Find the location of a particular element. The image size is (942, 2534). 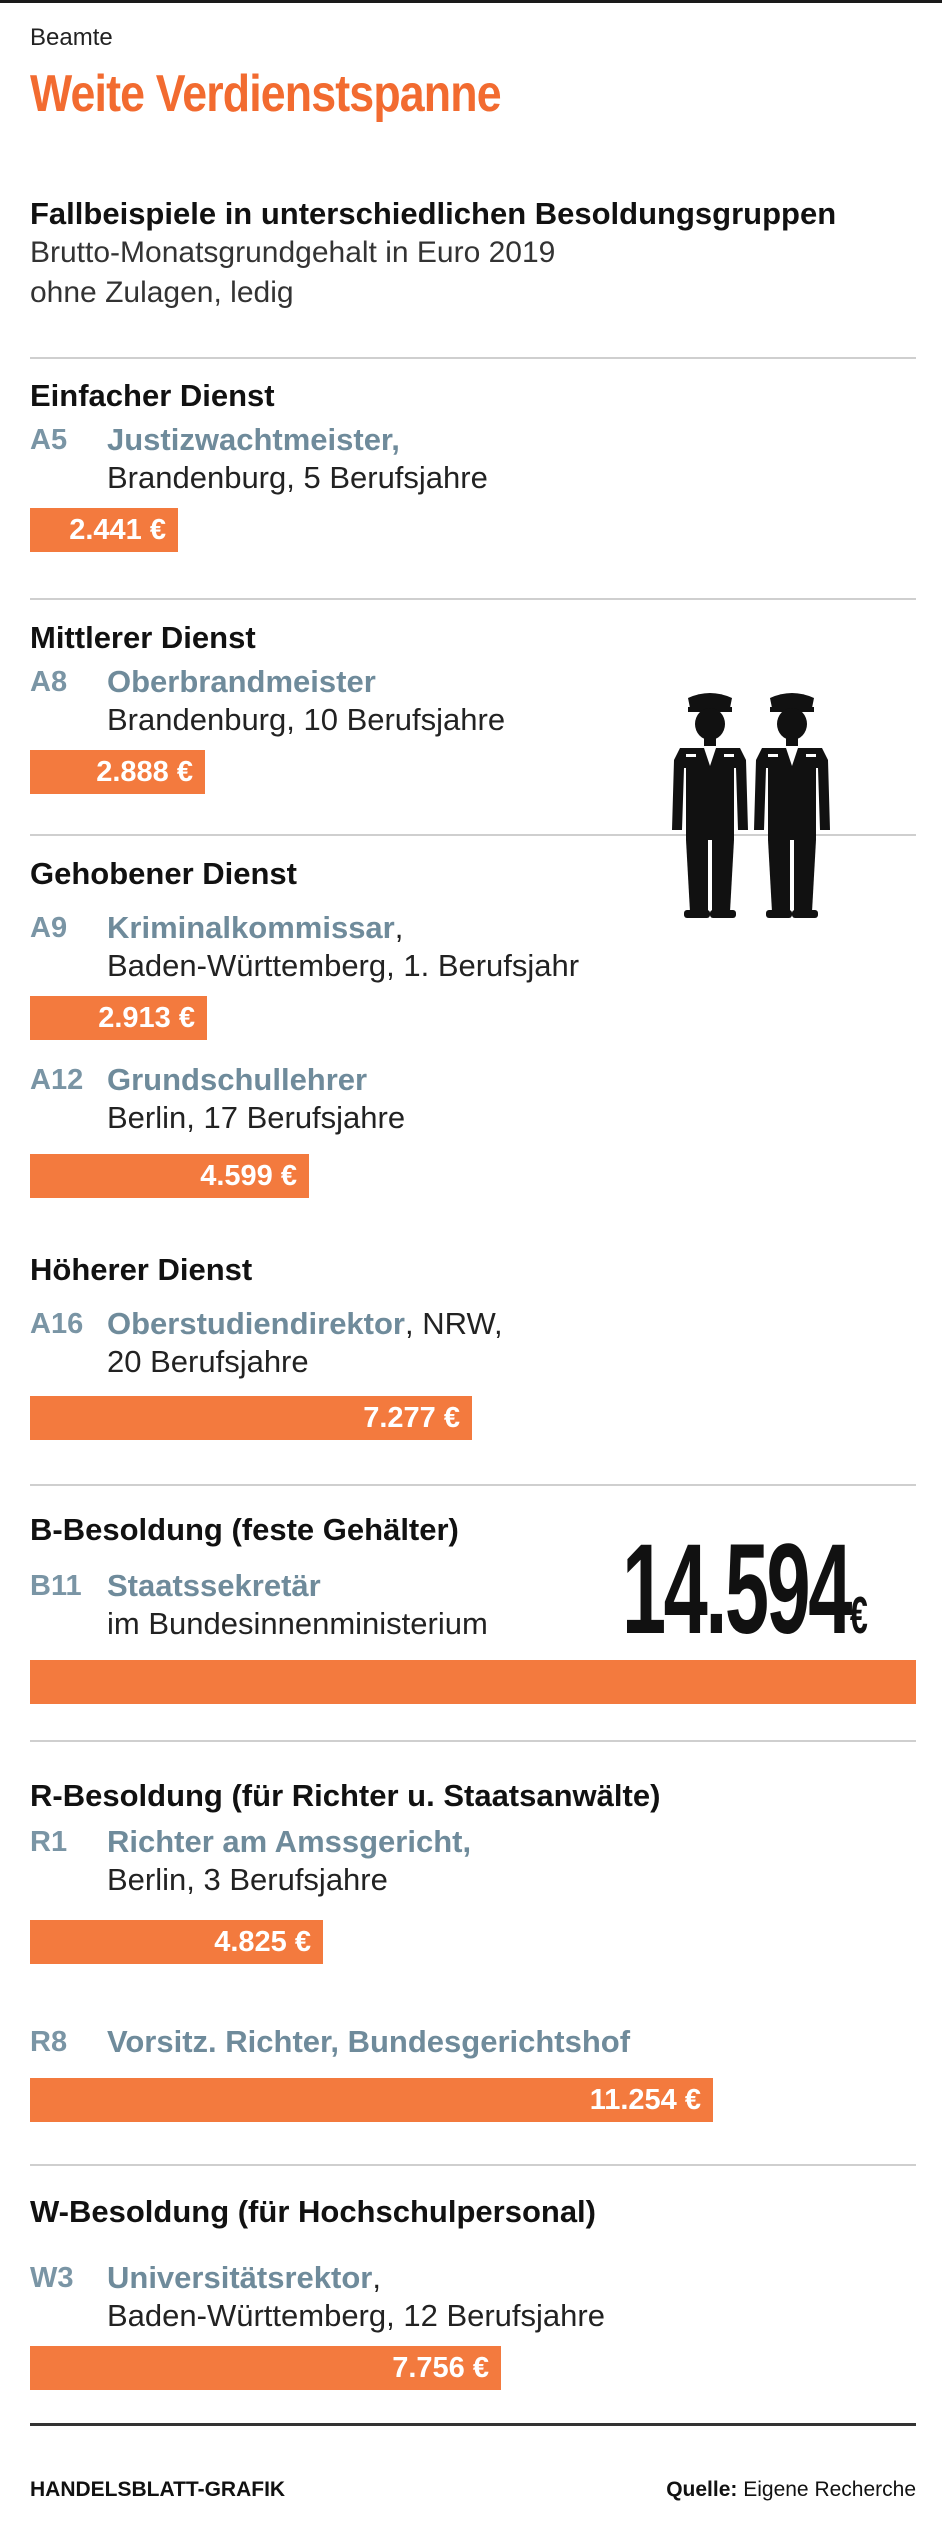

salary-bar: 2.441 € is located at coordinates (104, 530).